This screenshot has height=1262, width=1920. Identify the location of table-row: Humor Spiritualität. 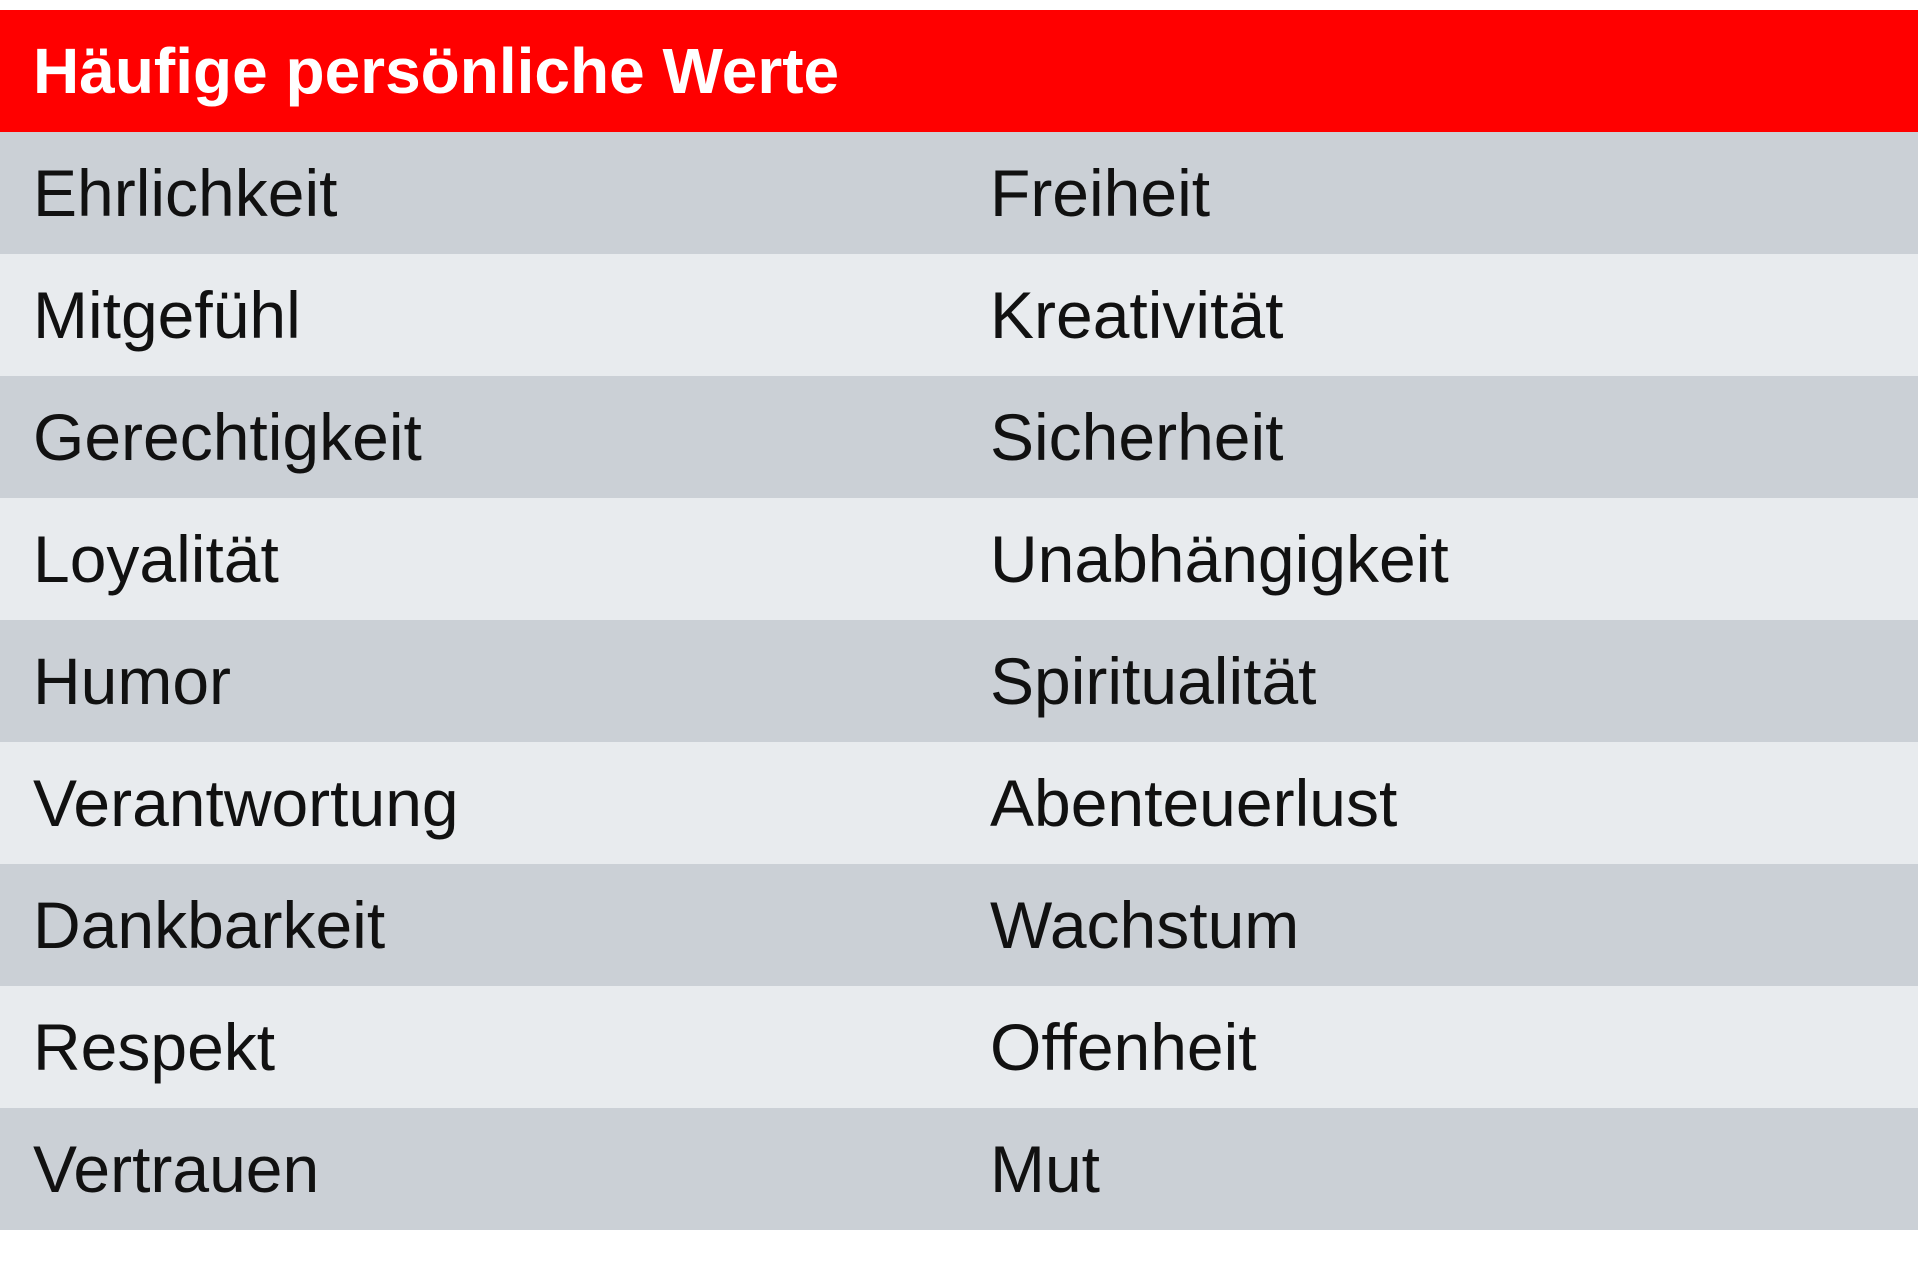
(959, 681).